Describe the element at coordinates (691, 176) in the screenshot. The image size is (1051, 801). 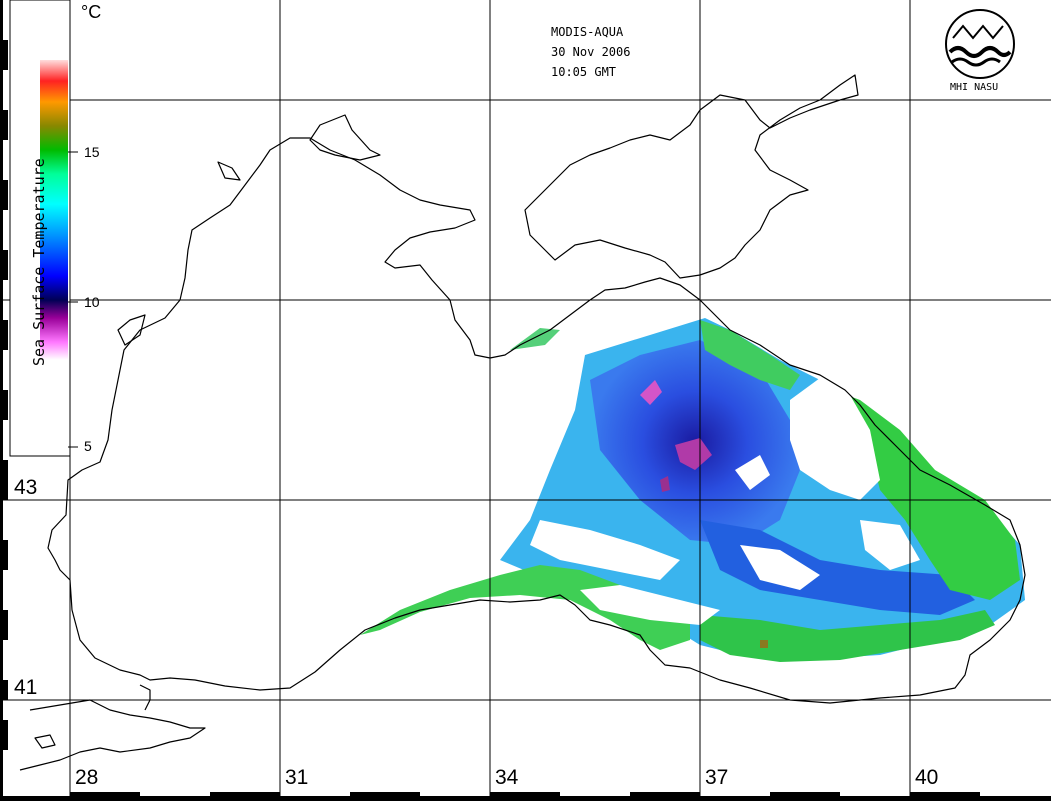
I see `coast-azov` at that location.